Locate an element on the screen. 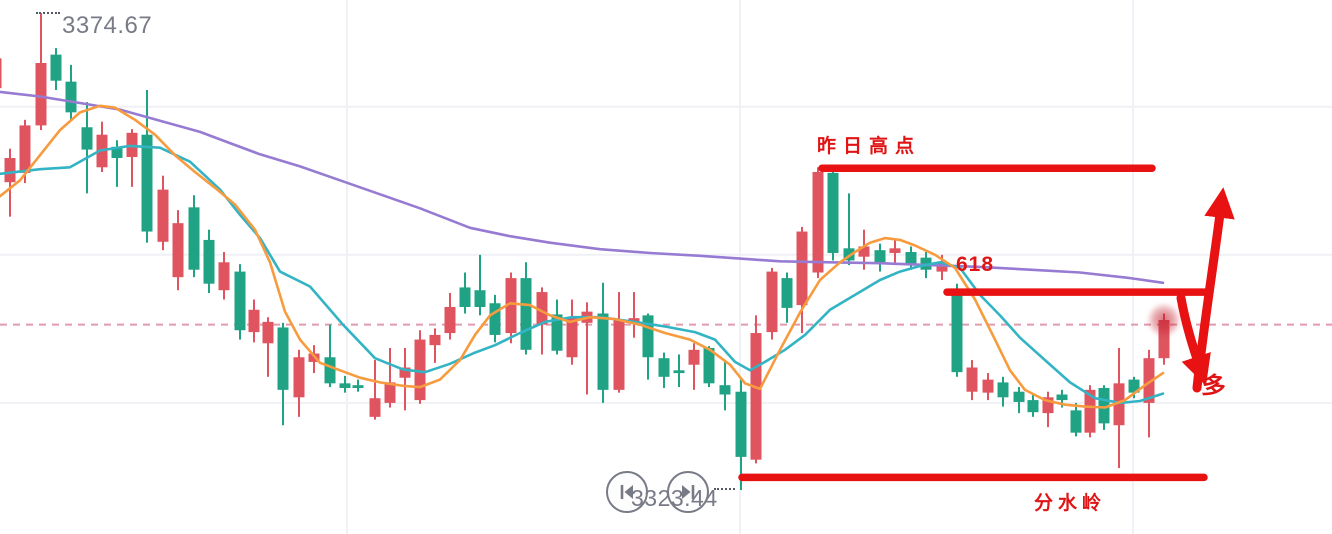 The width and height of the screenshot is (1332, 534). skip-back-icon is located at coordinates (626, 492).